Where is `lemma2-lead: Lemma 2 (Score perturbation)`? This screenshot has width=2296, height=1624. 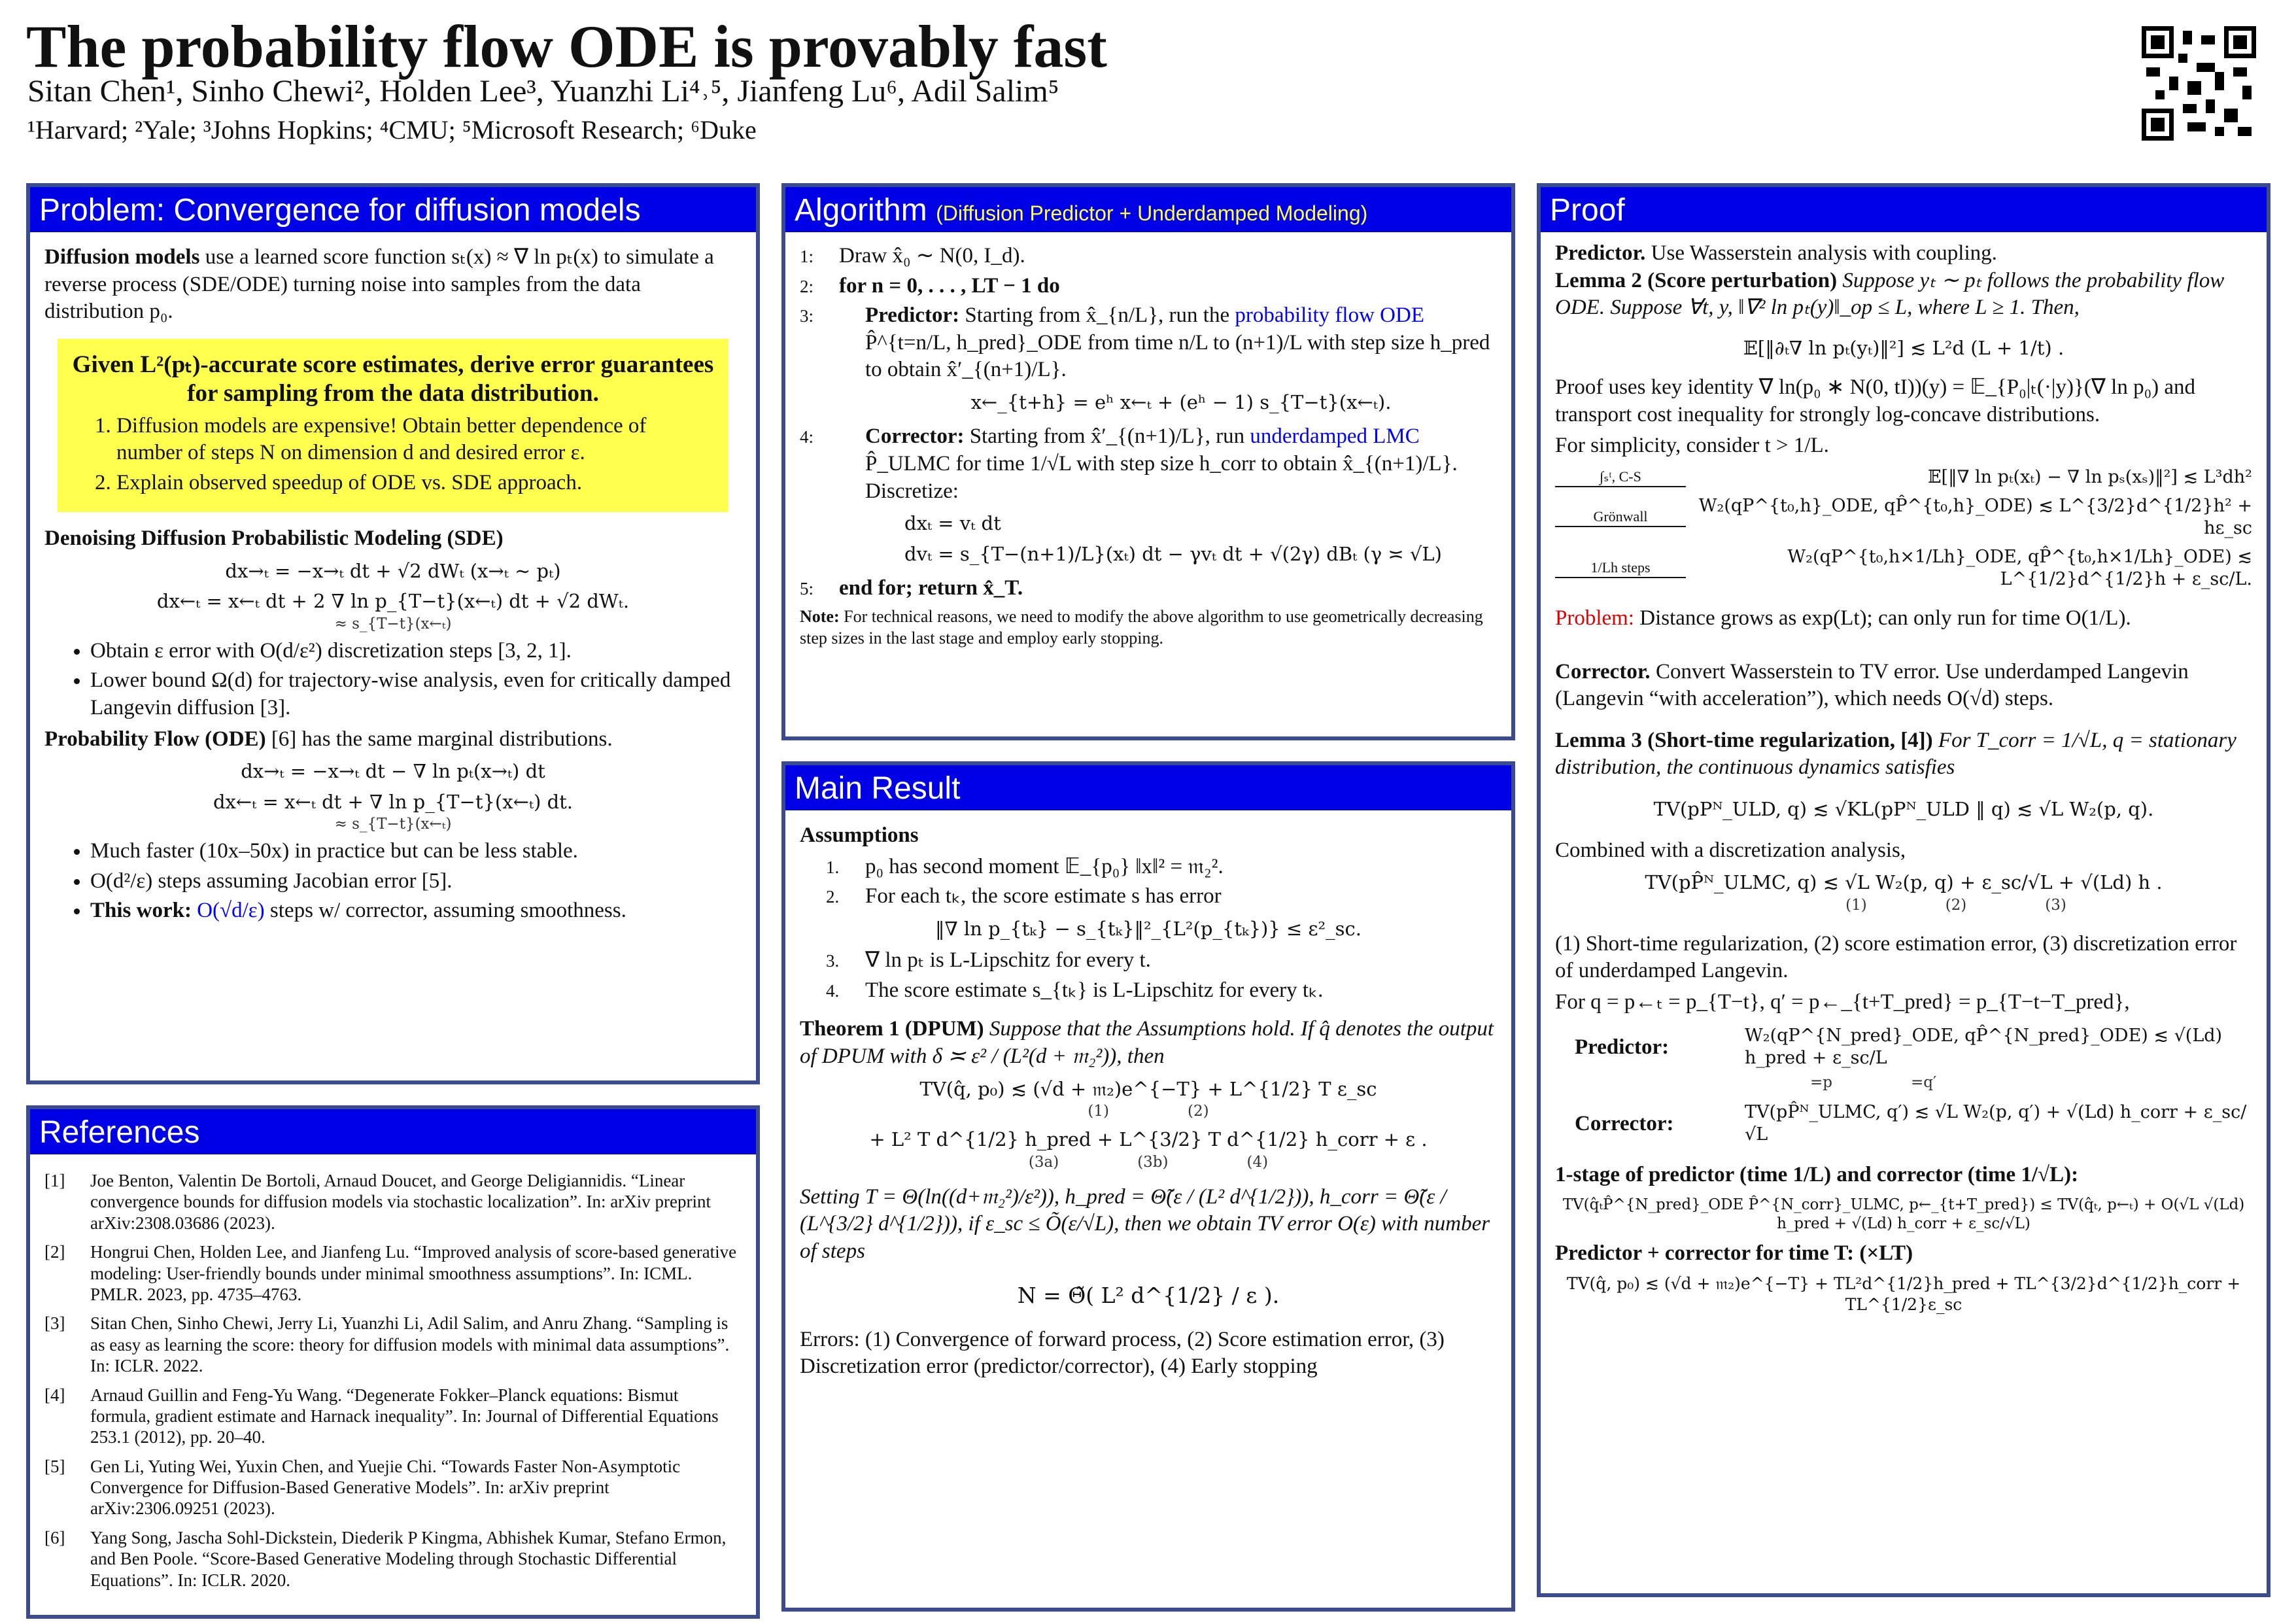
lemma2-lead: Lemma 2 (Score perturbation) is located at coordinates (1697, 280).